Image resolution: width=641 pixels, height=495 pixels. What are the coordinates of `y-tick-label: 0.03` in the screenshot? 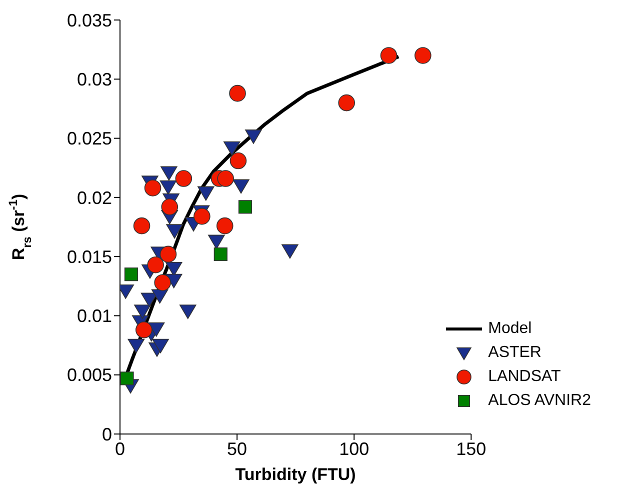 It's located at (94, 80).